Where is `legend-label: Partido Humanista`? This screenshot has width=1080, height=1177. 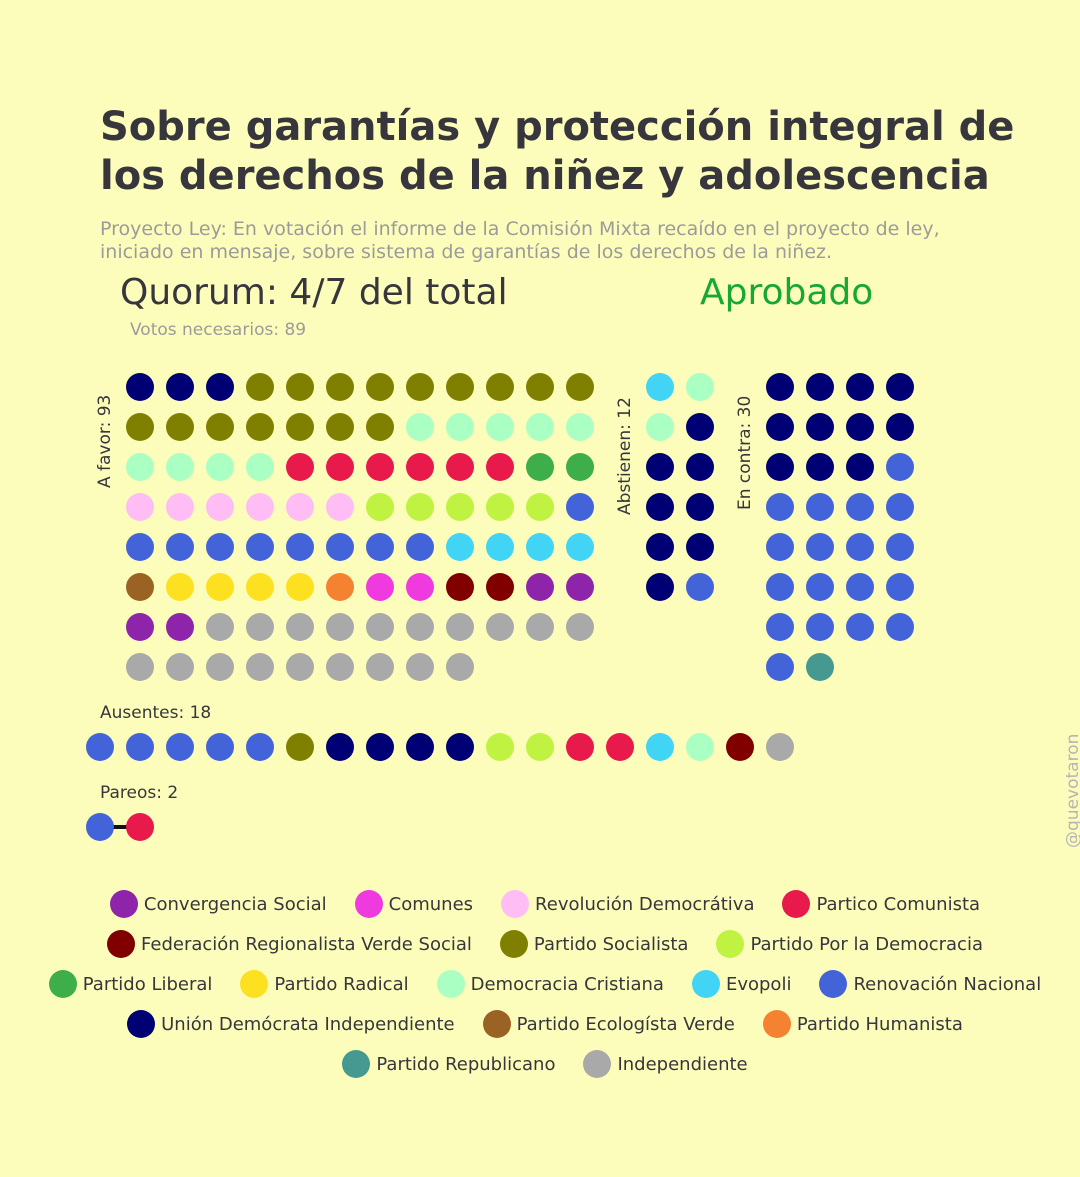
legend-label: Partido Humanista is located at coordinates (879, 1024).